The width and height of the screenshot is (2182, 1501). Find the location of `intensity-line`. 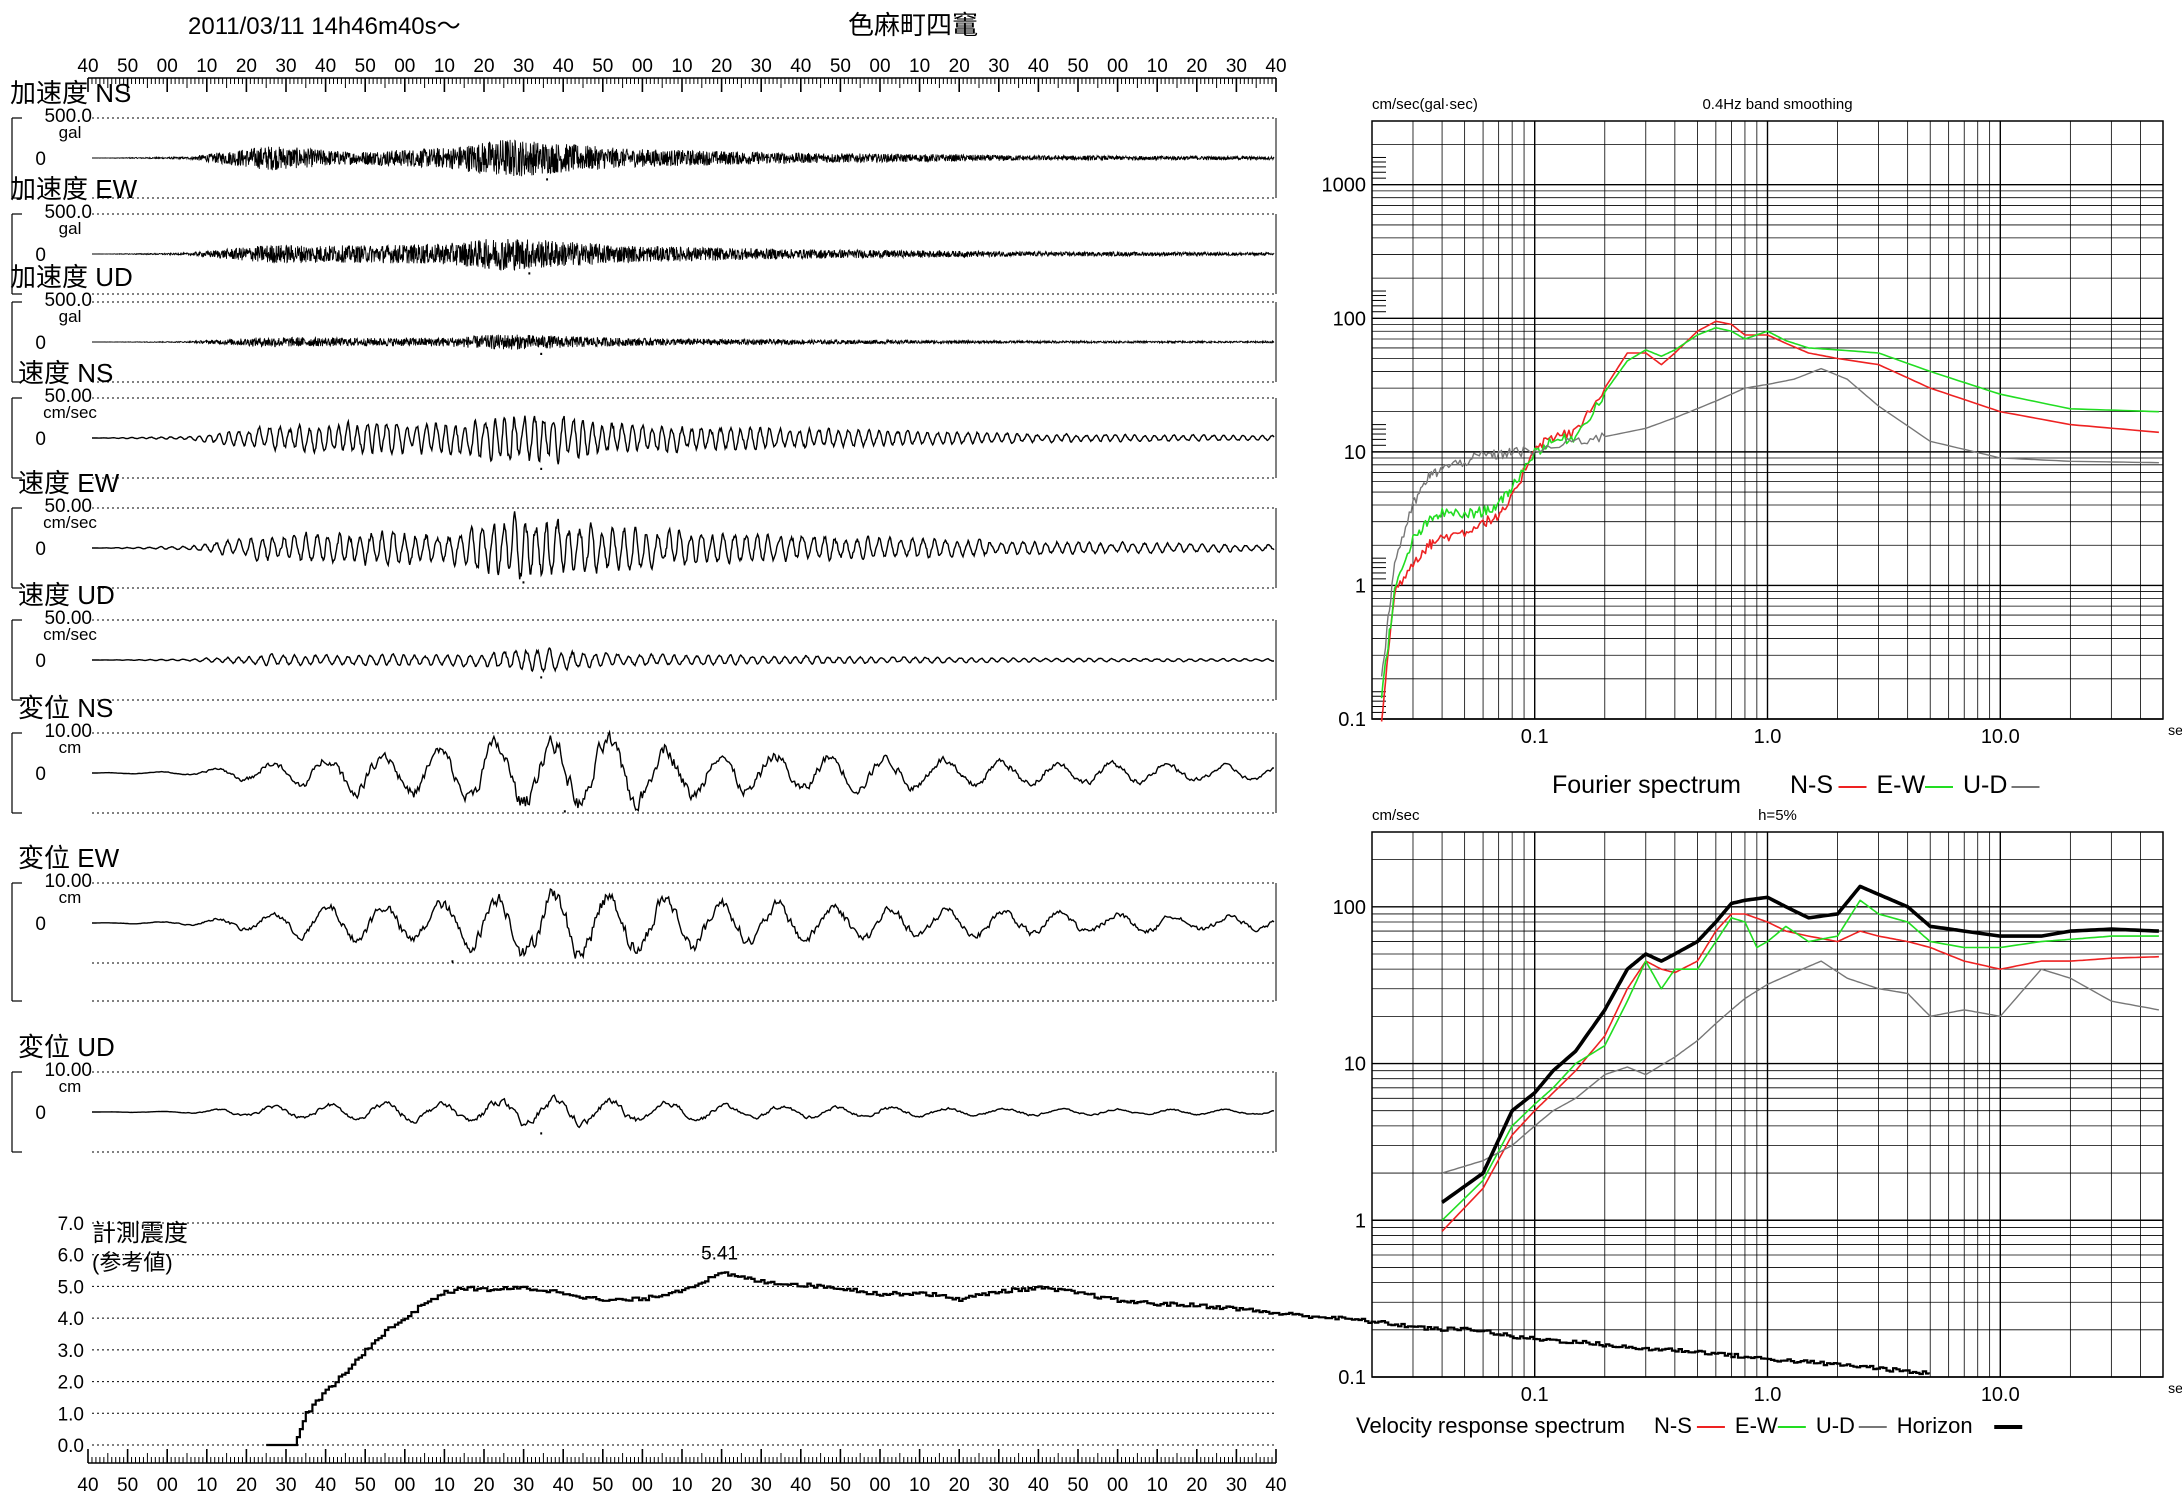

intensity-line is located at coordinates (1098, 1359).